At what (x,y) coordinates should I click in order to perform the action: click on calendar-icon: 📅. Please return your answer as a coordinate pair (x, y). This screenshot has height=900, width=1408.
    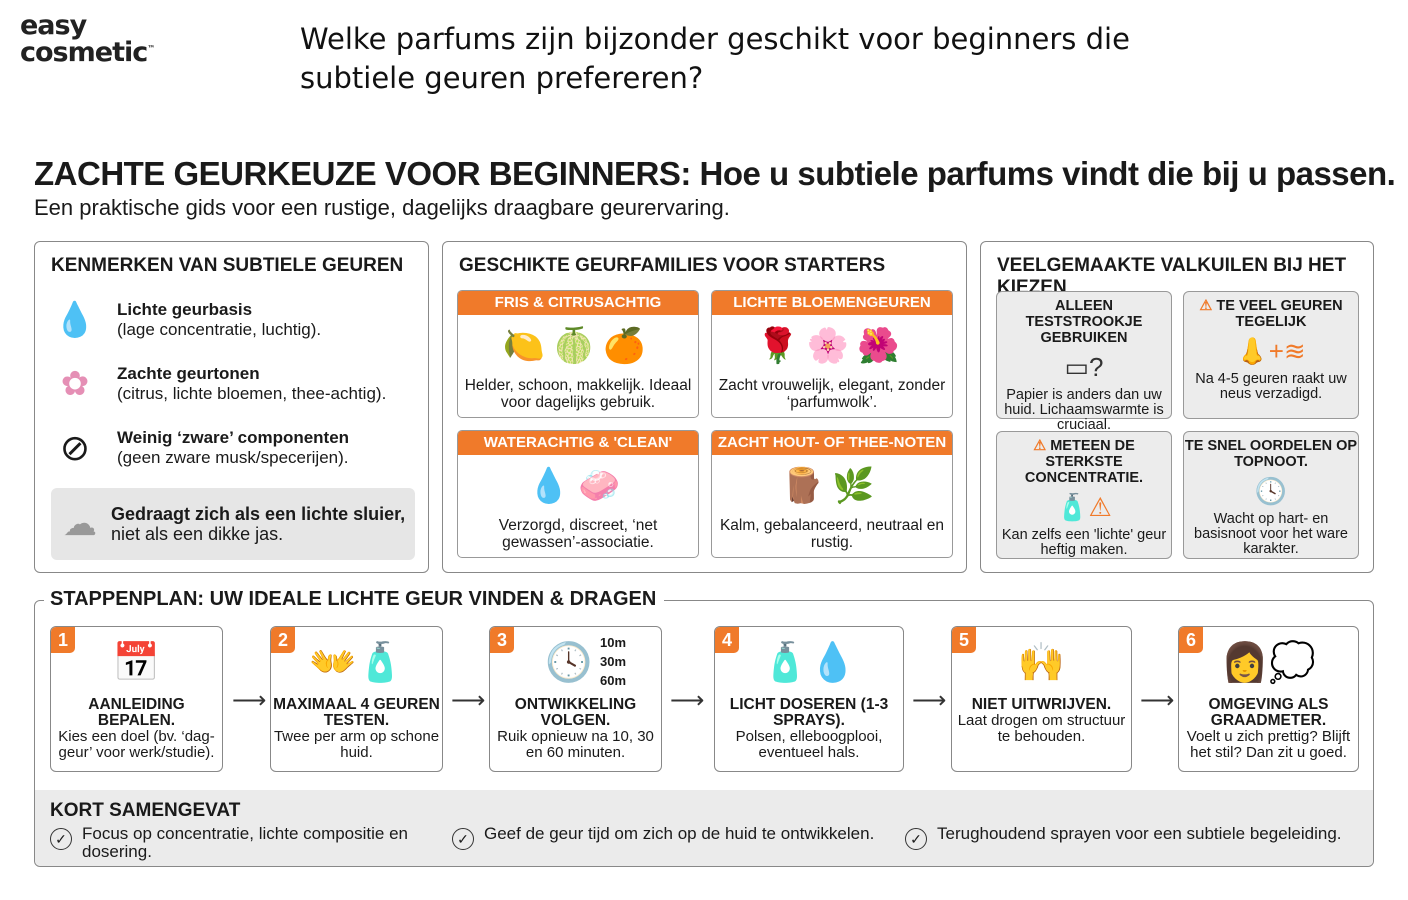
    Looking at the image, I should click on (136, 663).